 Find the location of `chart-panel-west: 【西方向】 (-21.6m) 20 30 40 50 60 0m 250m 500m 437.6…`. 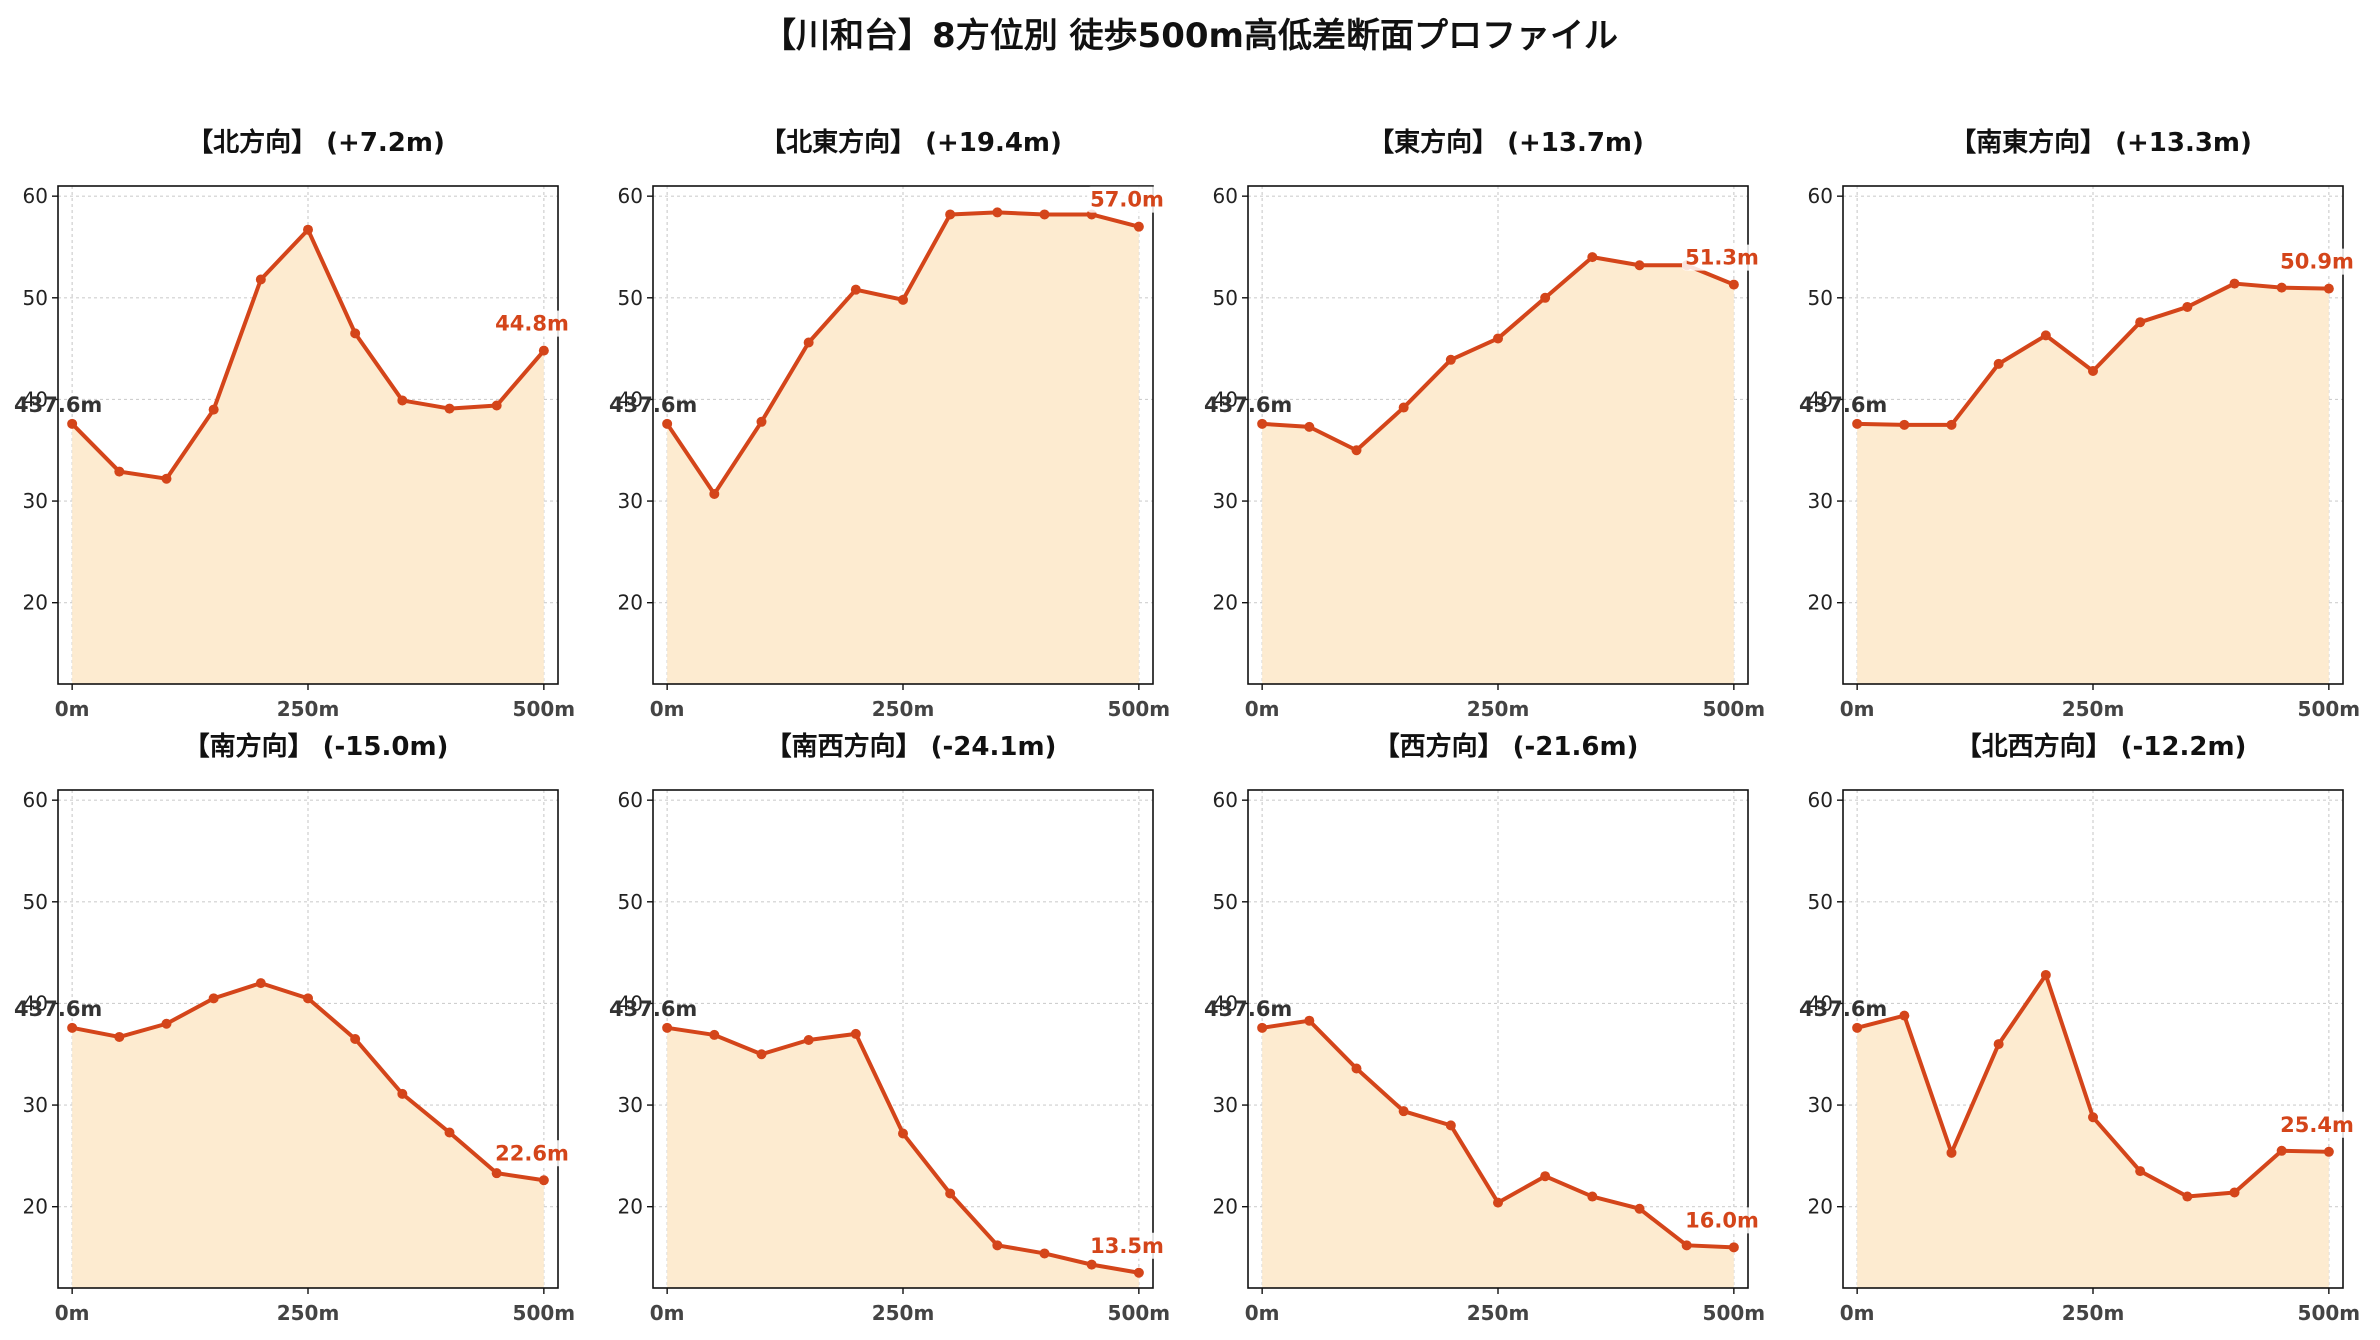

chart-panel-west: 【西方向】 (-21.6m) 20 30 40 50 60 0m 250m 500m 437.6… is located at coordinates (1477, 1032).